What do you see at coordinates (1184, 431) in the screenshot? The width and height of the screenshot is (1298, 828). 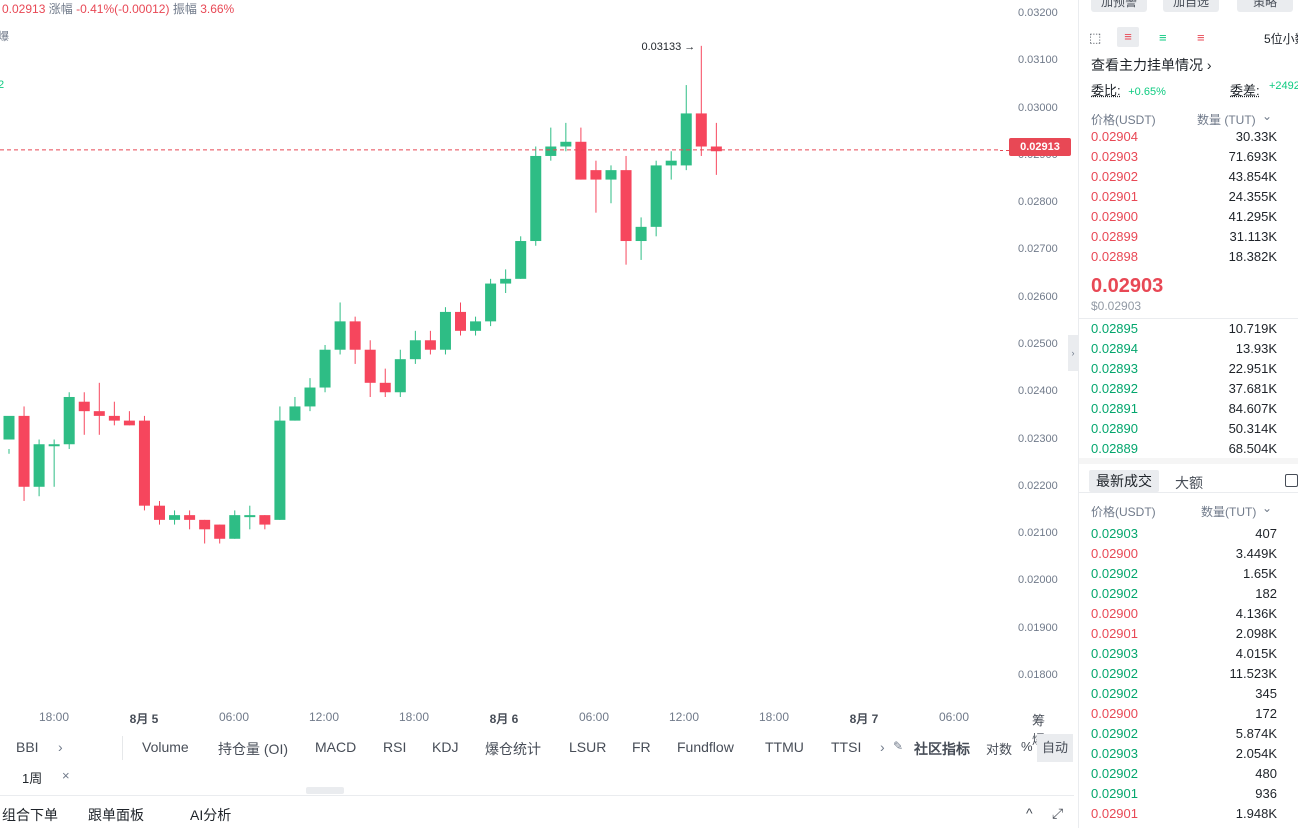 I see `bid-row: 0.02890 50.314K` at bounding box center [1184, 431].